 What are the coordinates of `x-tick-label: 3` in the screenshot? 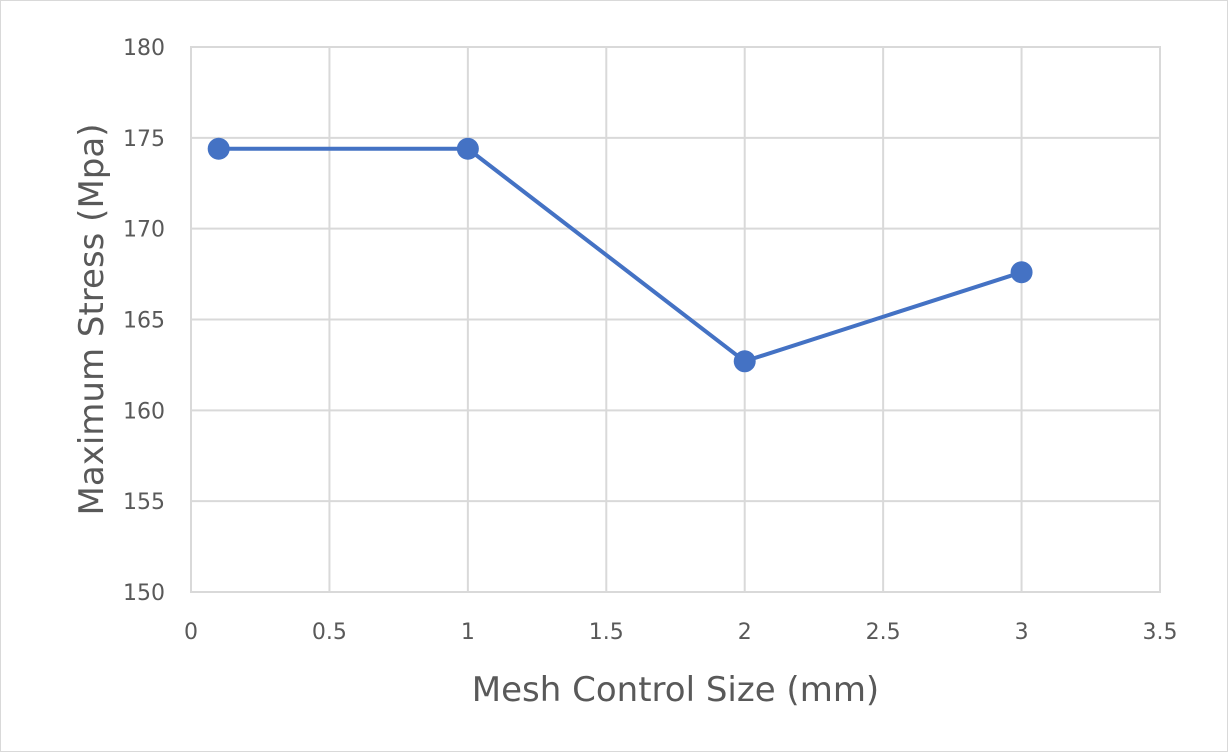 It's located at (1022, 632).